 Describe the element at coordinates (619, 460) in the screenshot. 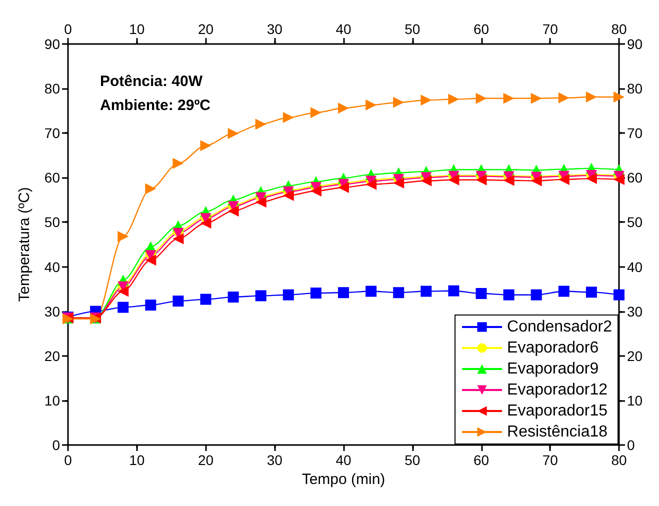

I see `x-tick-label: 80` at that location.